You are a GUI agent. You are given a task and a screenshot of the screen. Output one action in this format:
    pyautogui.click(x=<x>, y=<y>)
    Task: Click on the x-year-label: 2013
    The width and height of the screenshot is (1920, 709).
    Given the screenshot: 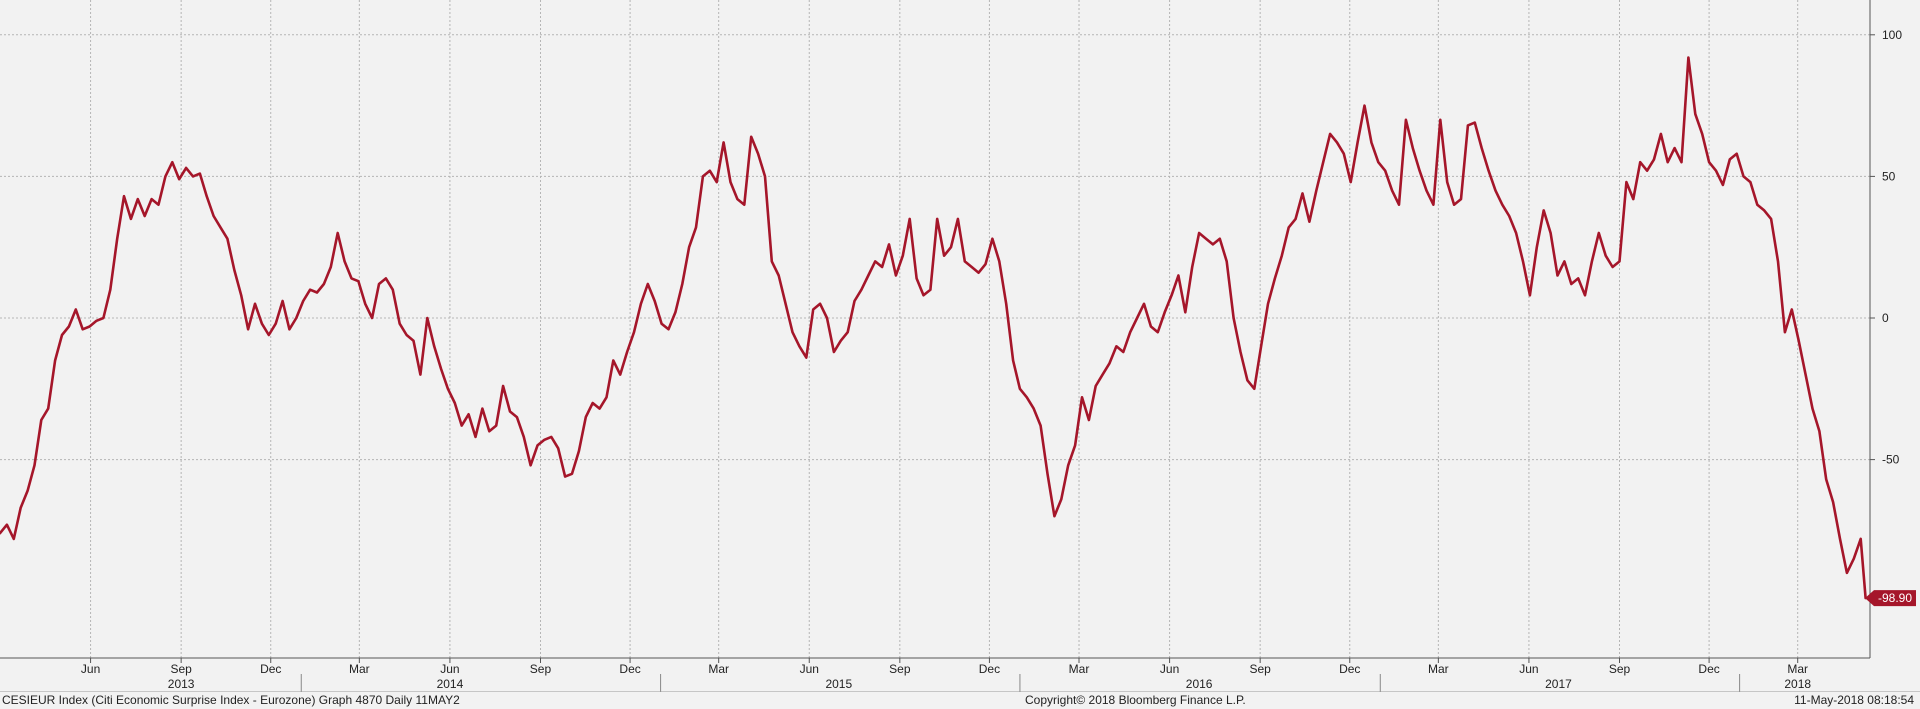 What is the action you would take?
    pyautogui.click(x=181, y=684)
    